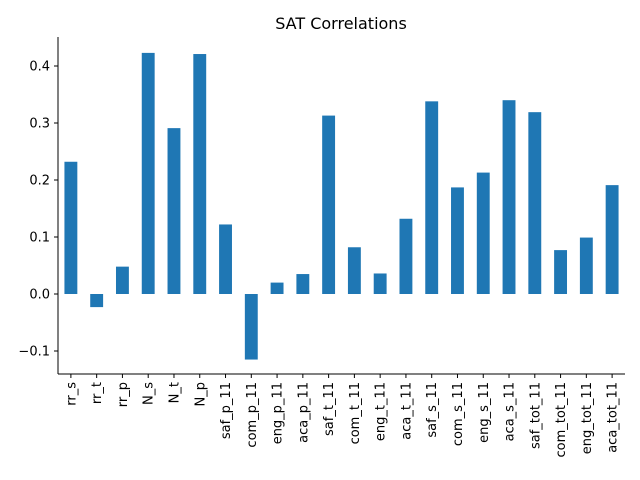  I want to click on x-tick-label: N_s, so click(149, 393).